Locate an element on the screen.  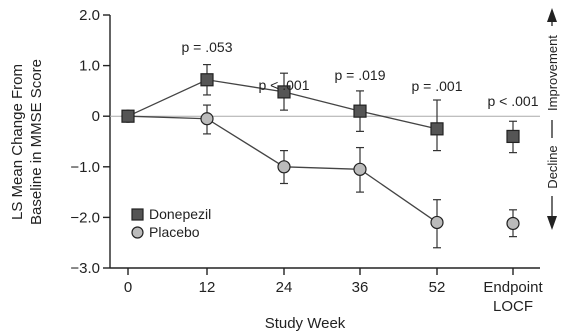
p-value-annotation: p = .001 is located at coordinates (437, 86).